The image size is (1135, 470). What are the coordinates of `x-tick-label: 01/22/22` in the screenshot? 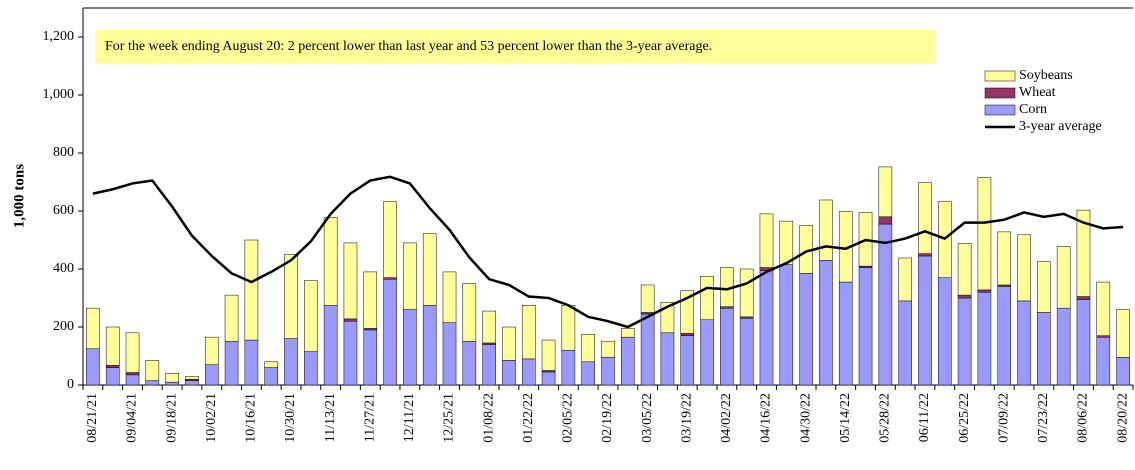 It's located at (528, 418).